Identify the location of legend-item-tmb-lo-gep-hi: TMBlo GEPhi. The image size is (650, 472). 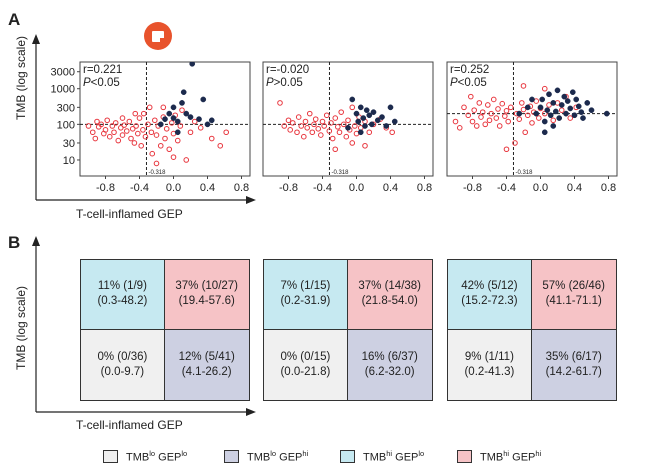
(266, 456).